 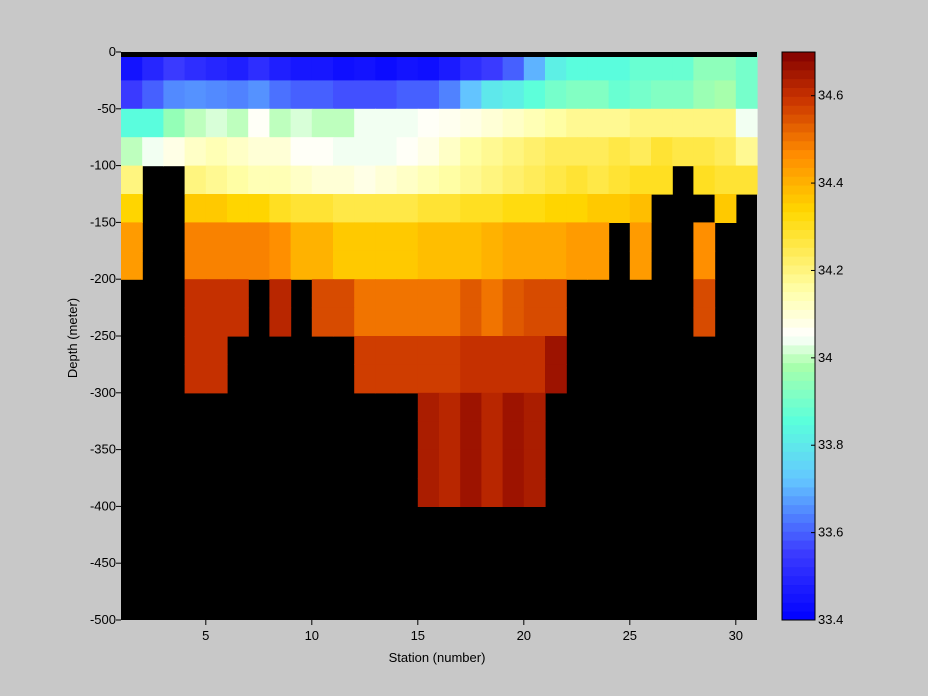 What do you see at coordinates (825, 357) in the screenshot?
I see `colorbar-tick-label: 34` at bounding box center [825, 357].